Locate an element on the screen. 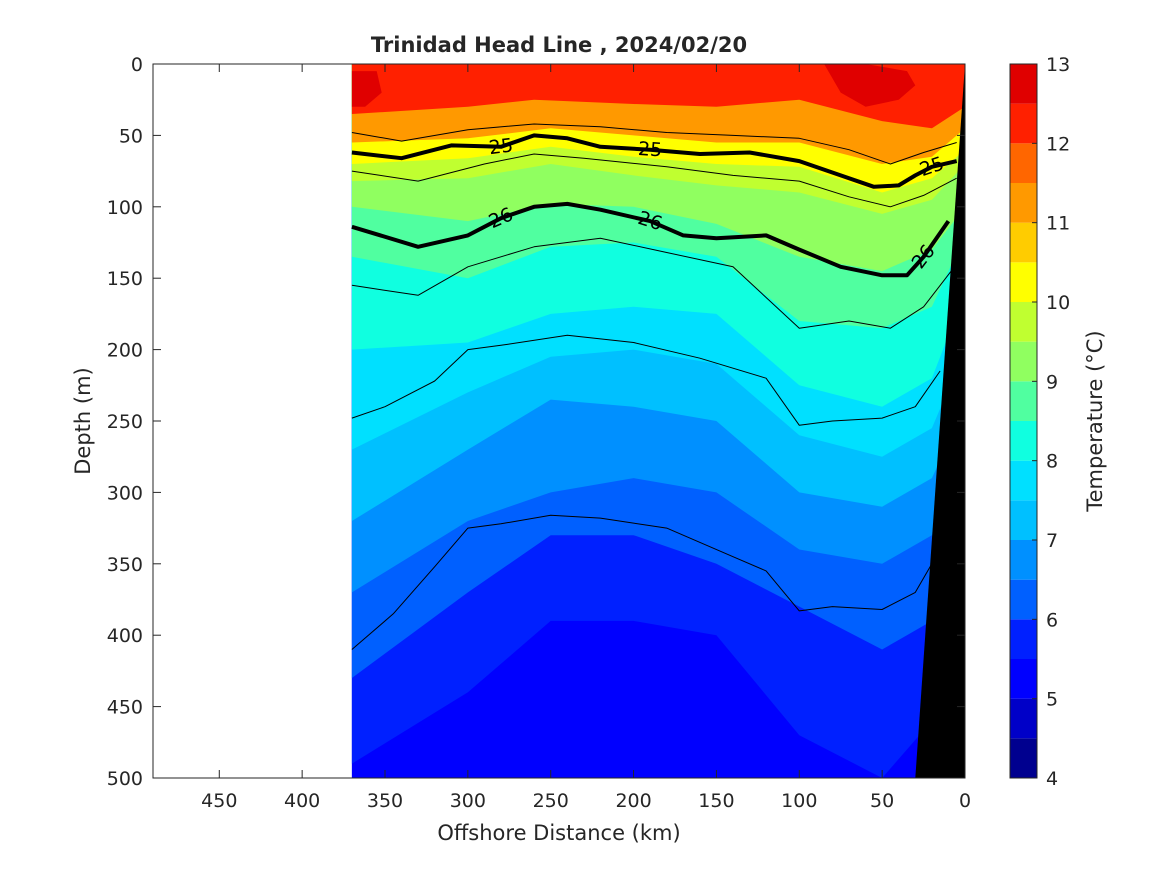 This screenshot has width=1167, height=880. y-tick-label: 250 is located at coordinates (125, 422).